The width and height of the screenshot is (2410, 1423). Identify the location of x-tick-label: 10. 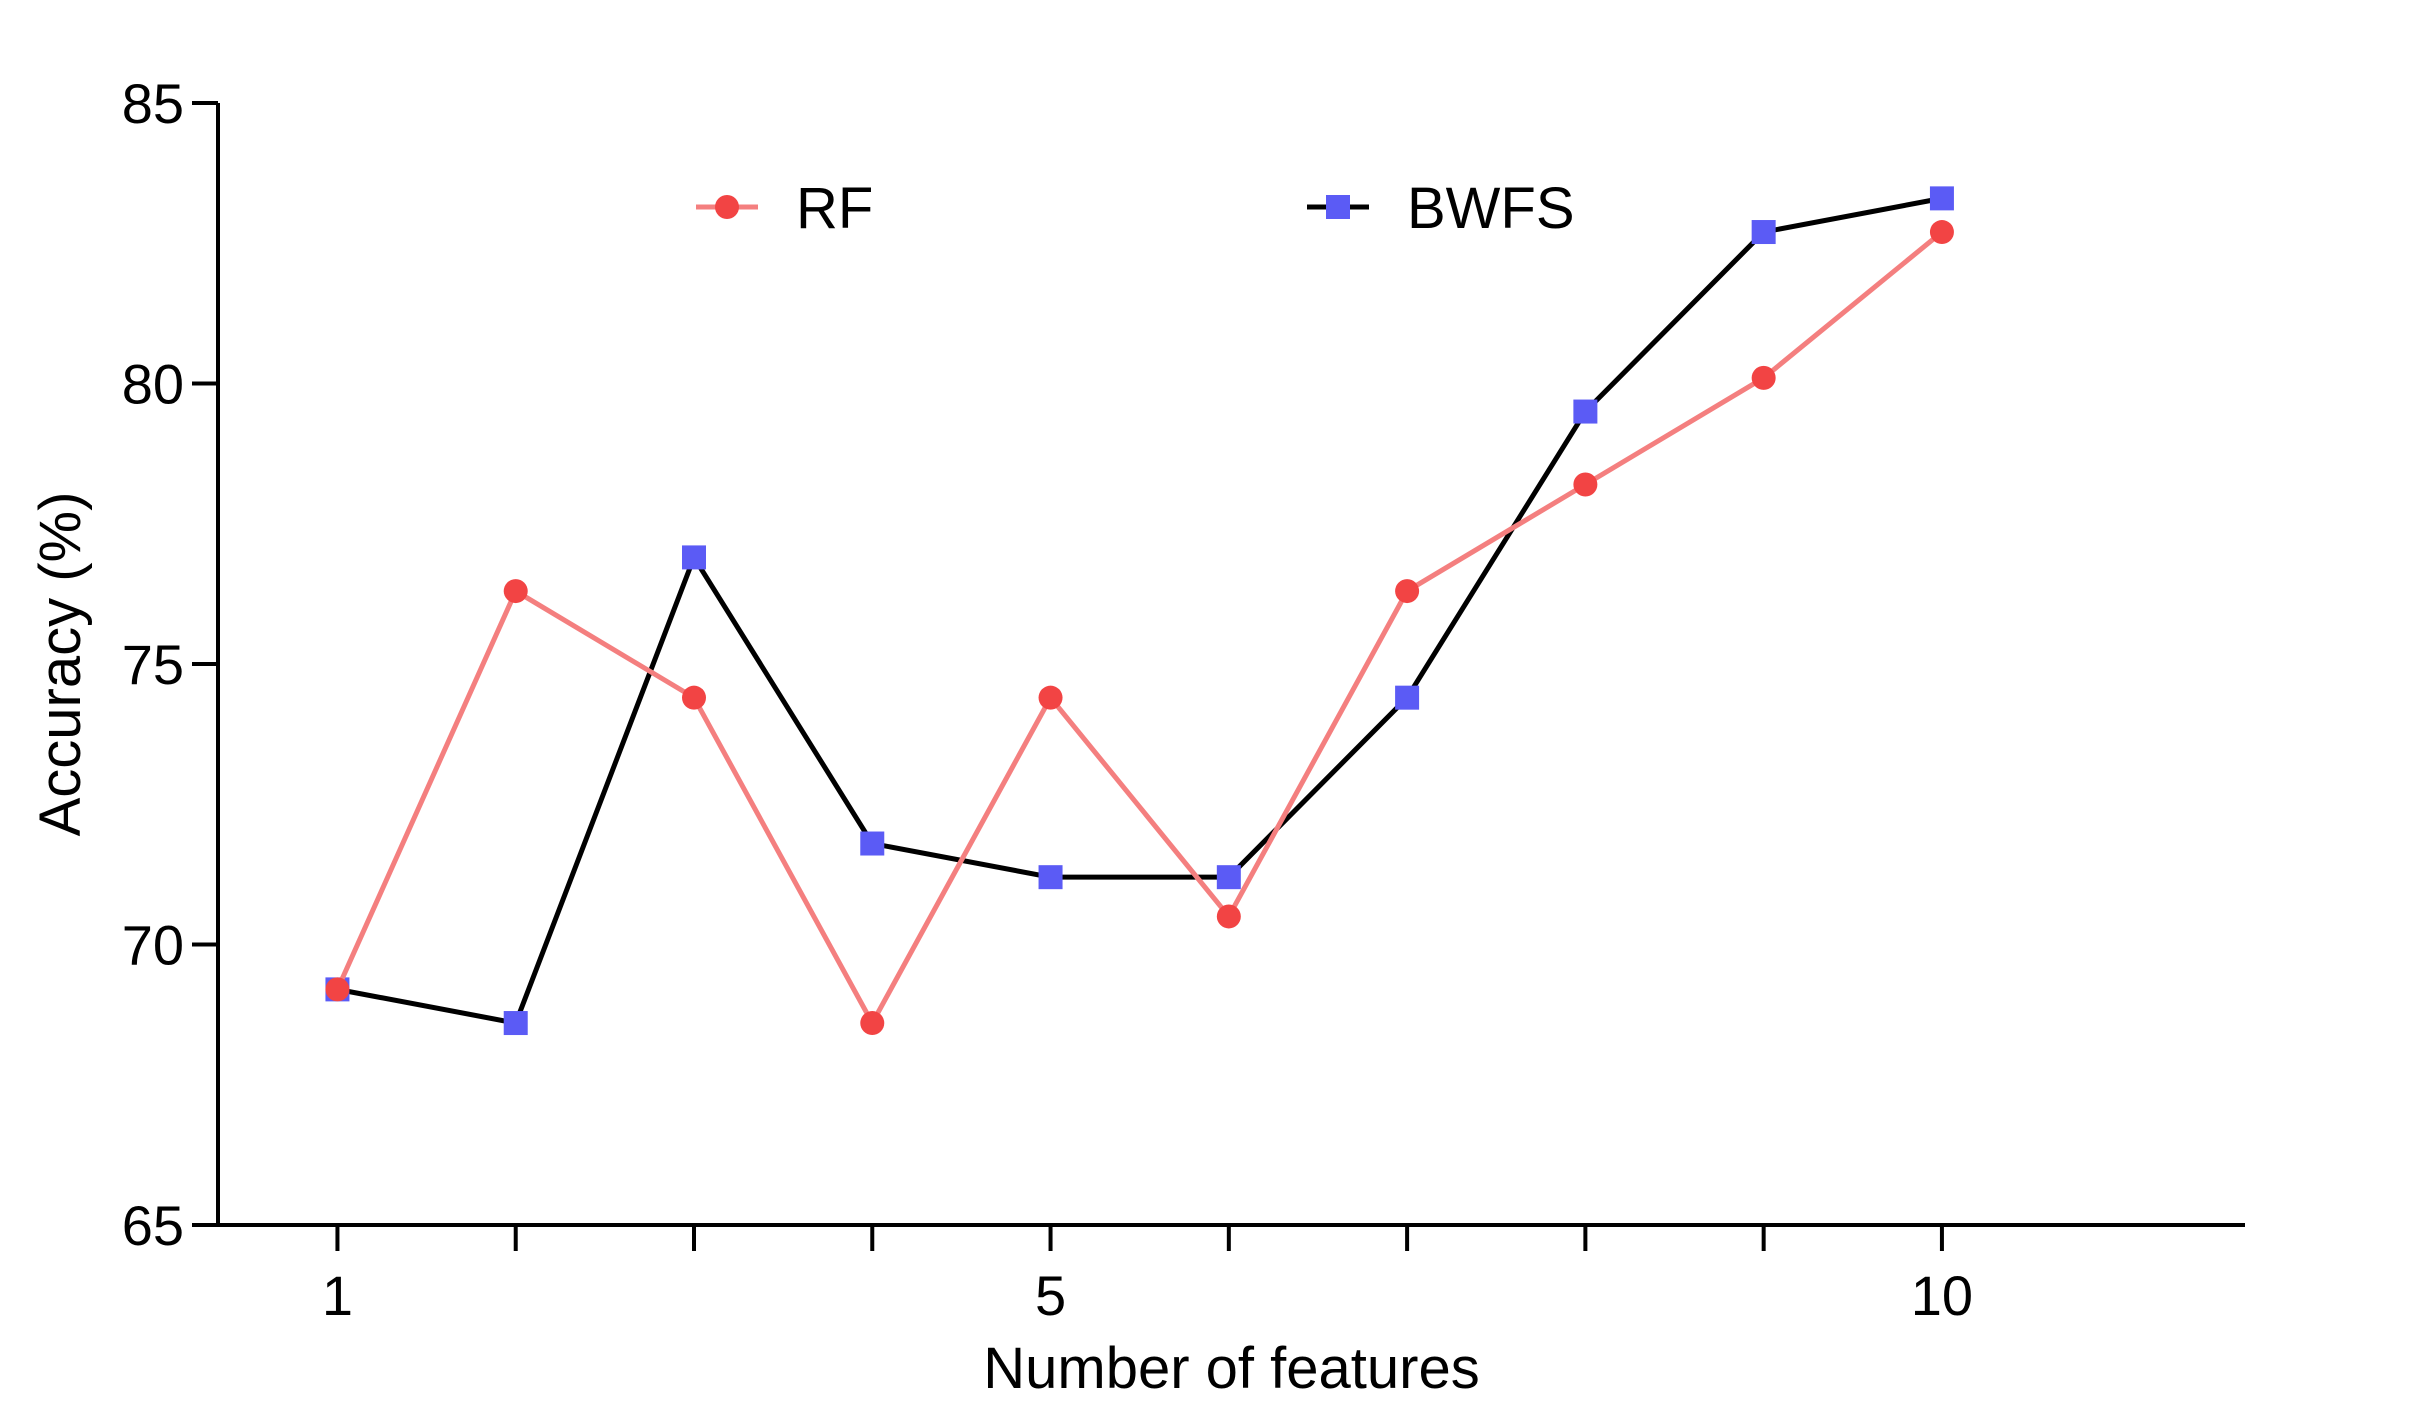
(1942, 1295).